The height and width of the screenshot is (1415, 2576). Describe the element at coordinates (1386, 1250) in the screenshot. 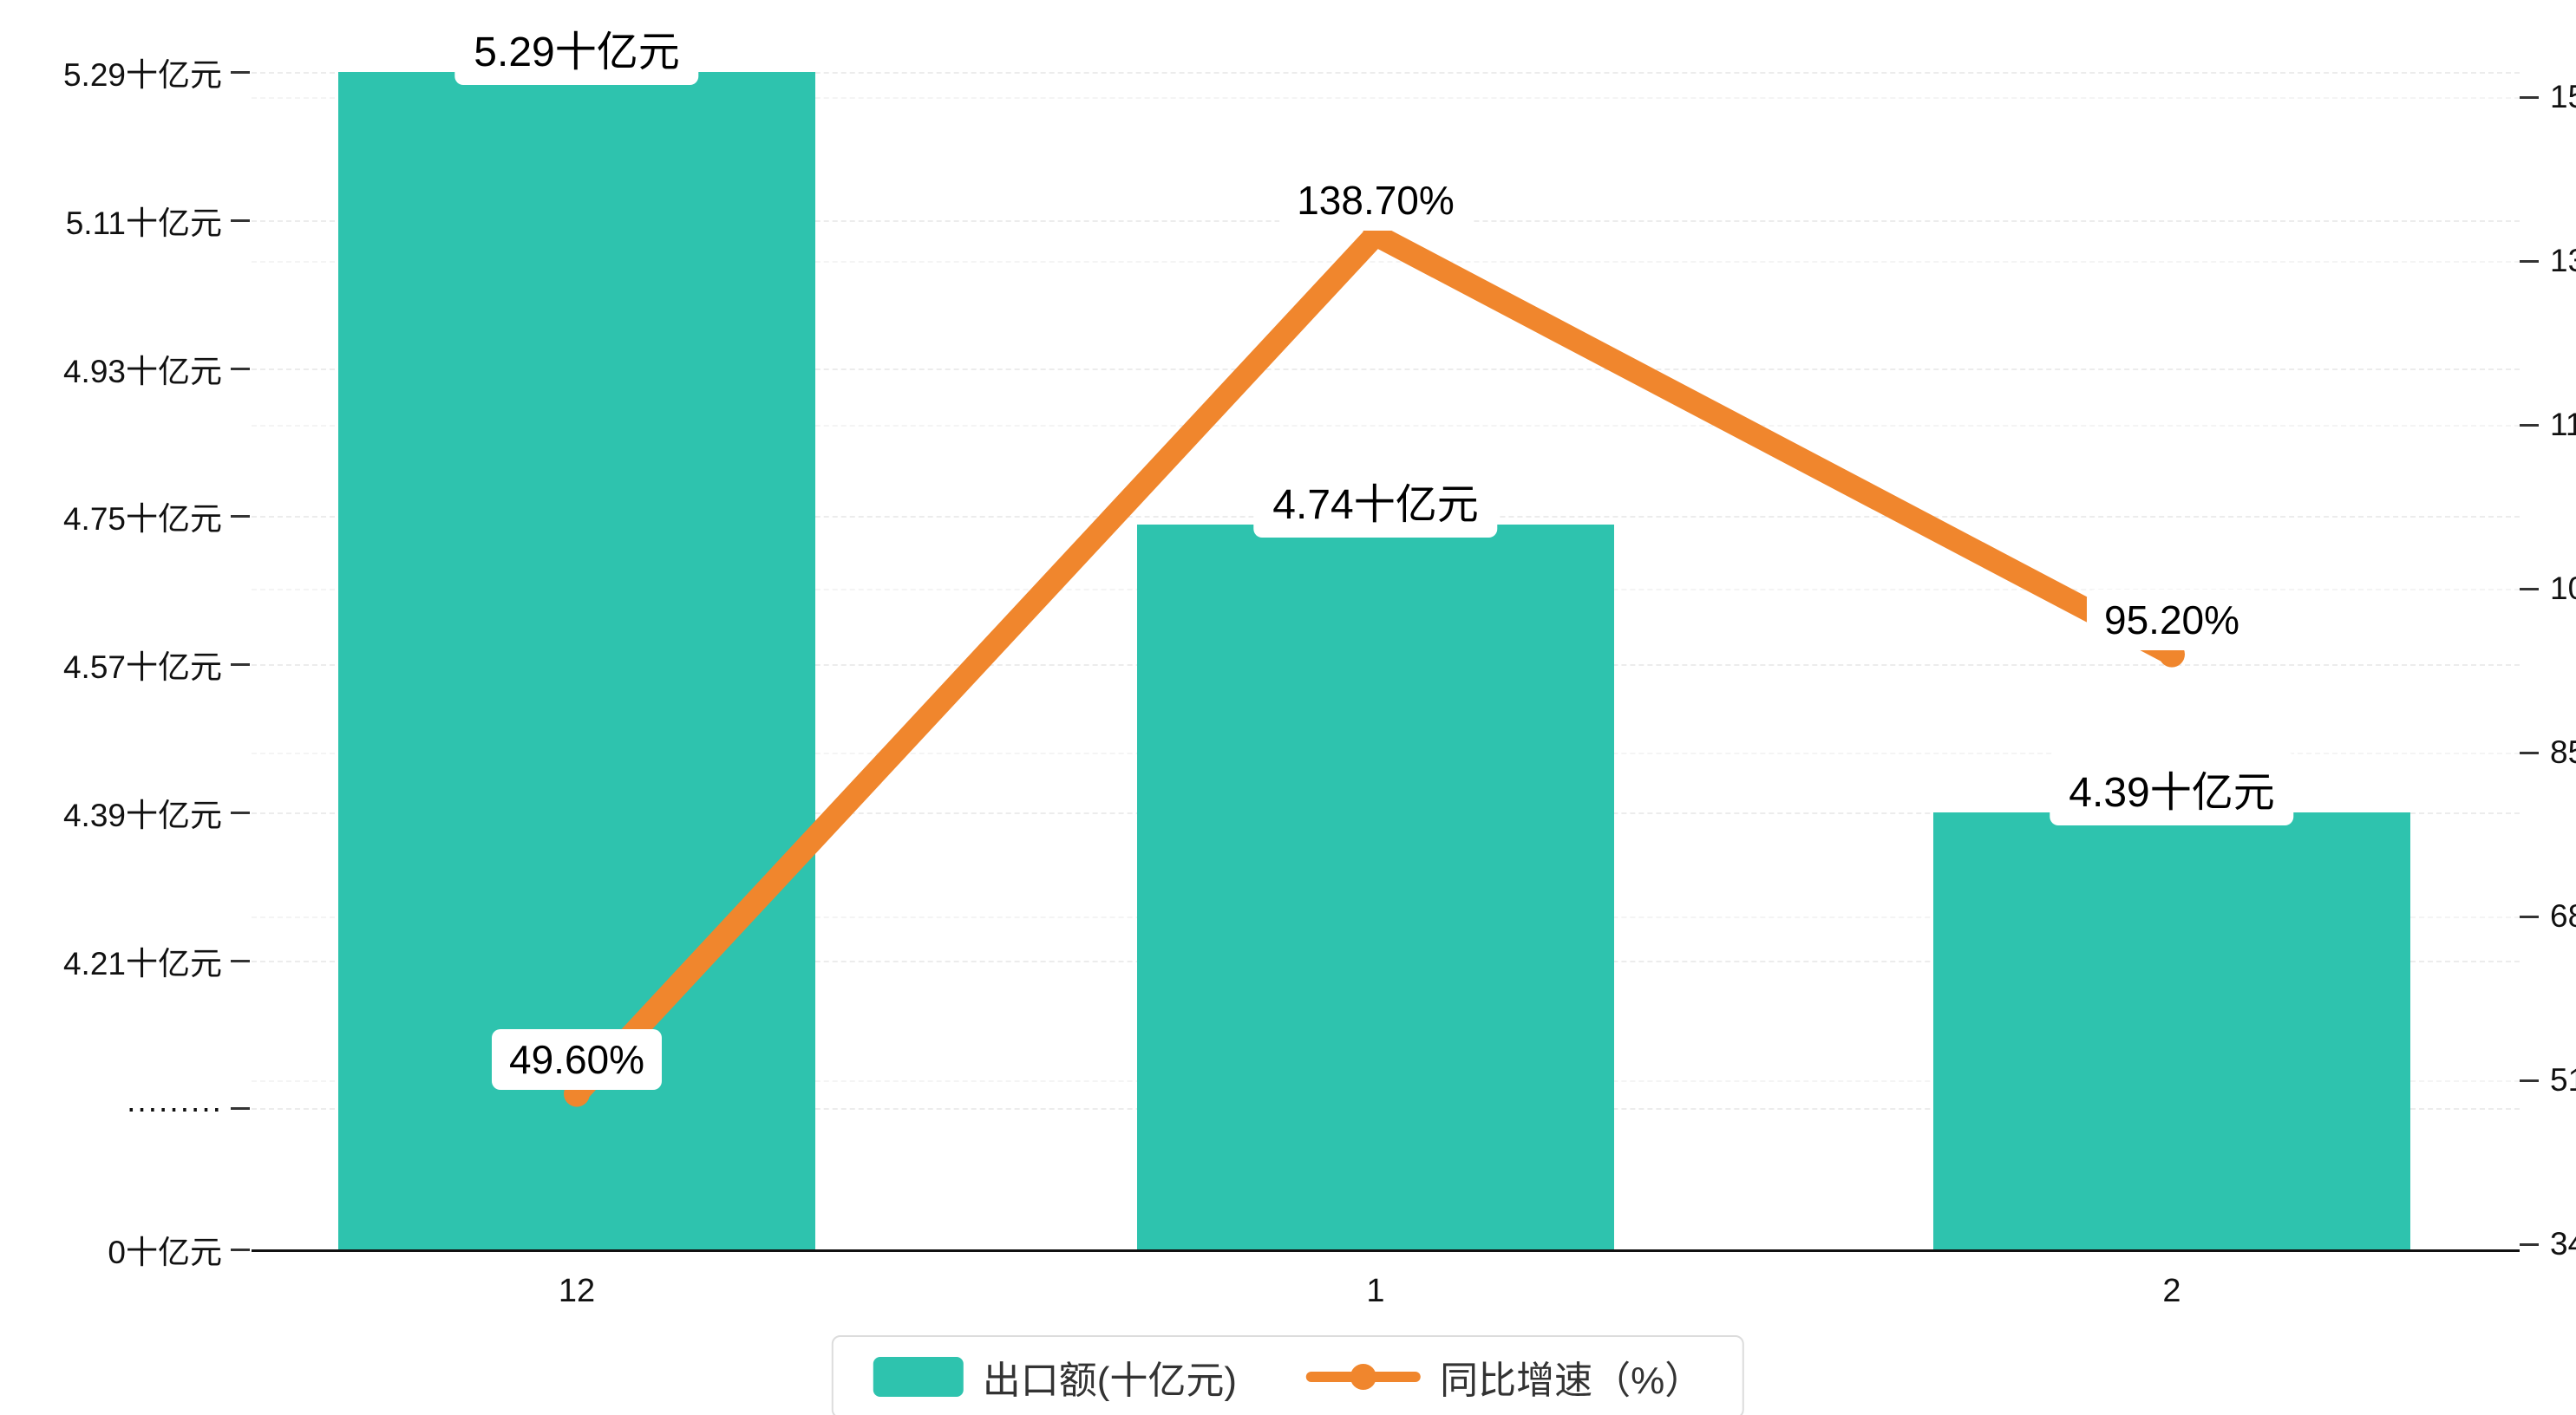

I see `x-axis-line` at that location.